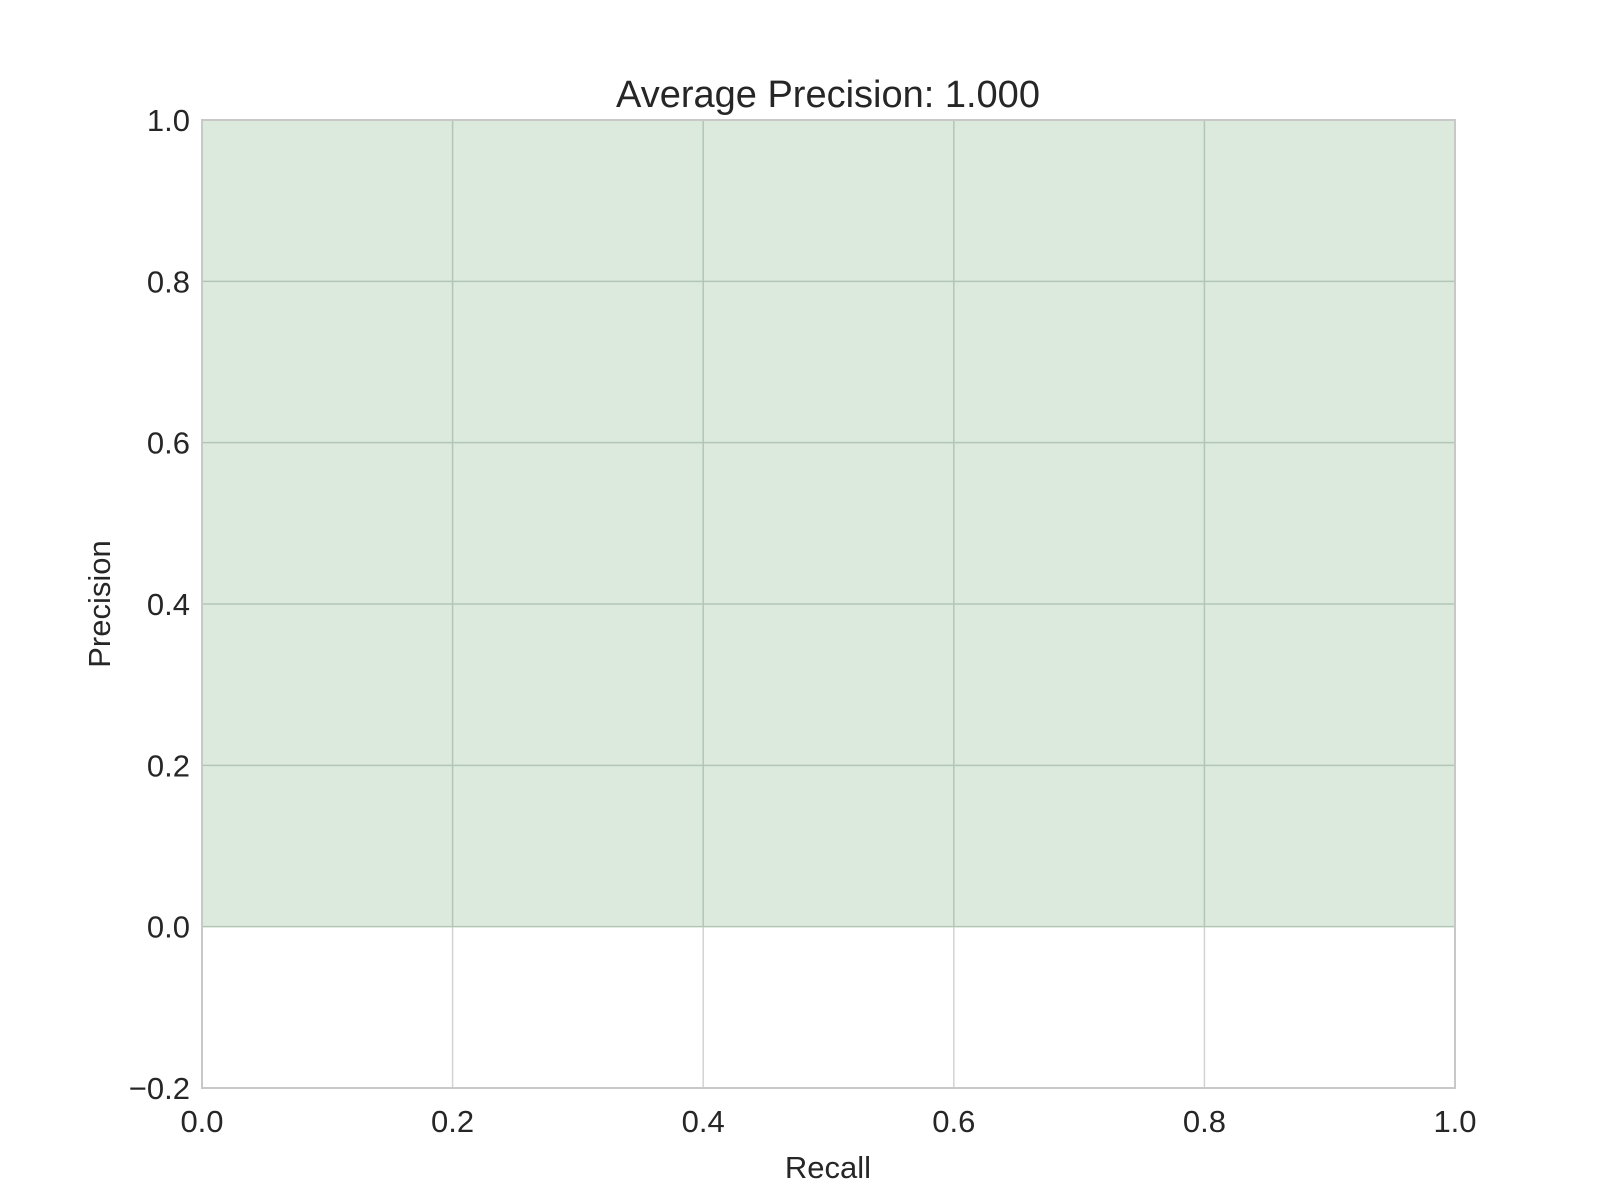 The image size is (1600, 1200). I want to click on x-tick-label-1: 0.2, so click(452, 1121).